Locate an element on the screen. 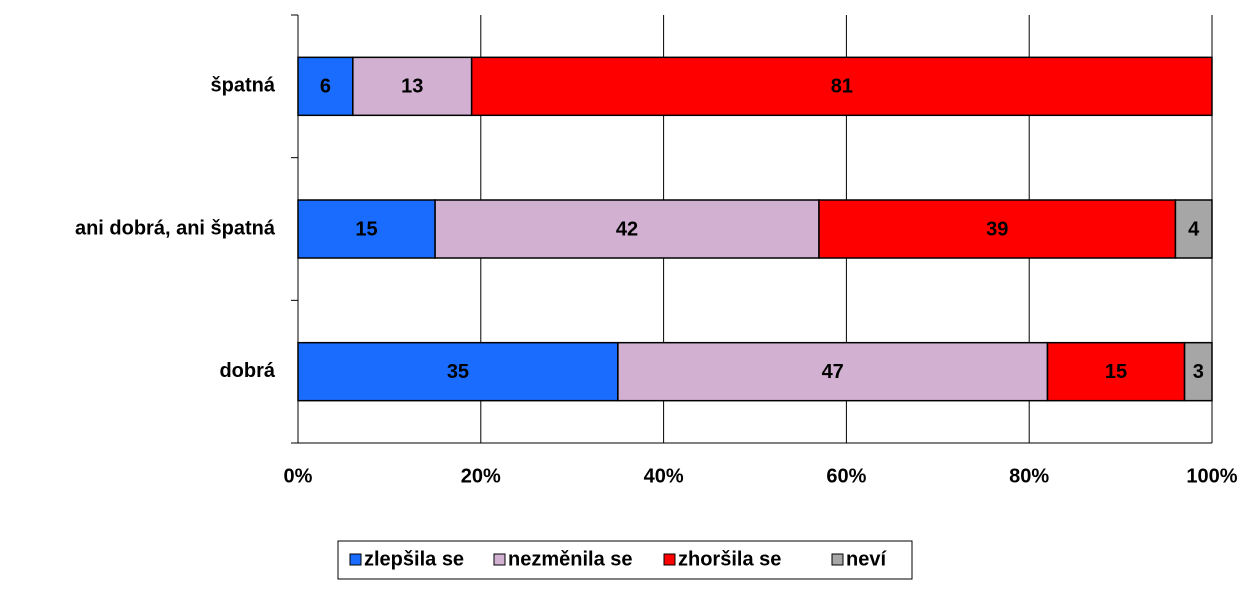  y-tick-label: ani dobrá, ani špatná is located at coordinates (175, 228).